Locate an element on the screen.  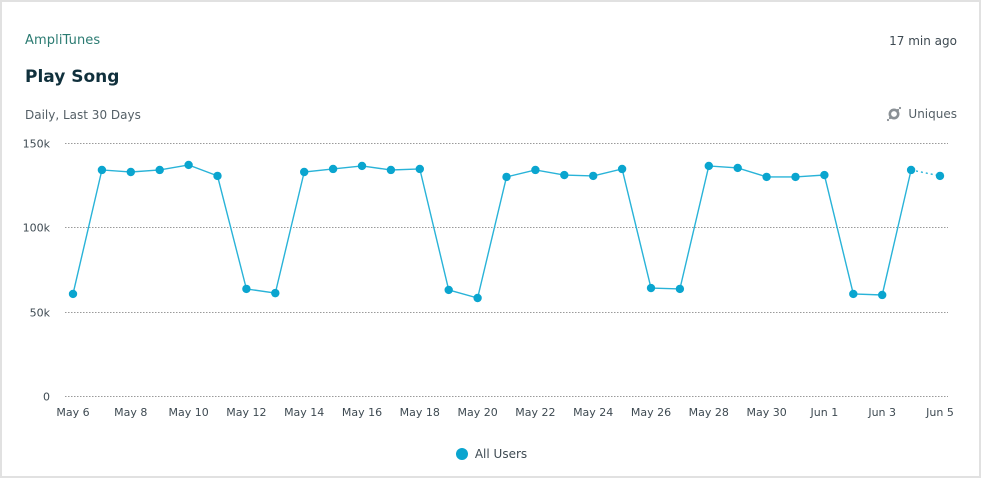
x-tick-label: May 14 is located at coordinates (304, 412).